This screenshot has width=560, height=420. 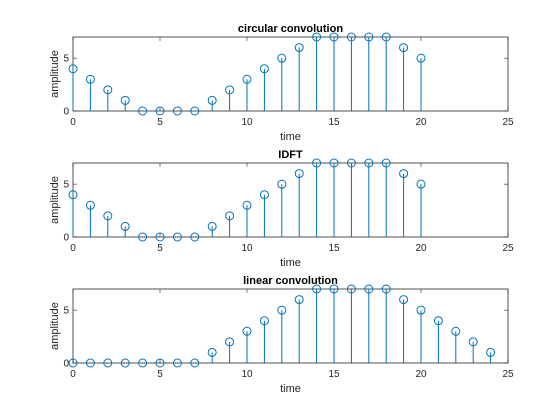 What do you see at coordinates (290, 281) in the screenshot?
I see `chart-title: linear convolution` at bounding box center [290, 281].